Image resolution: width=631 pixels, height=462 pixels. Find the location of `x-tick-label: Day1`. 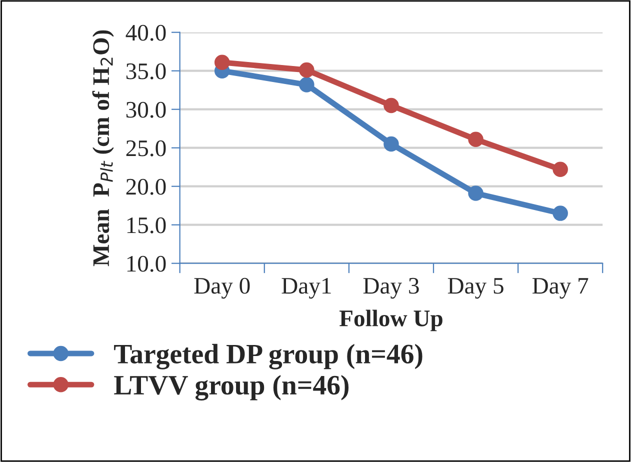

x-tick-label: Day1 is located at coordinates (306, 288).